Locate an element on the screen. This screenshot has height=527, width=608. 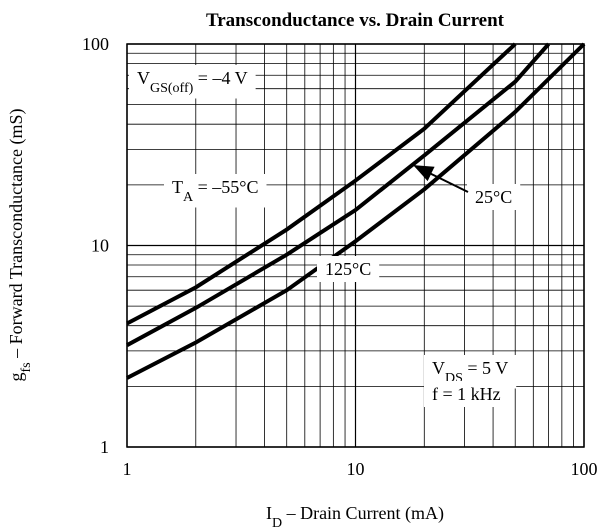
text-part: – Drain Current (mA) is located at coordinates (363, 513).